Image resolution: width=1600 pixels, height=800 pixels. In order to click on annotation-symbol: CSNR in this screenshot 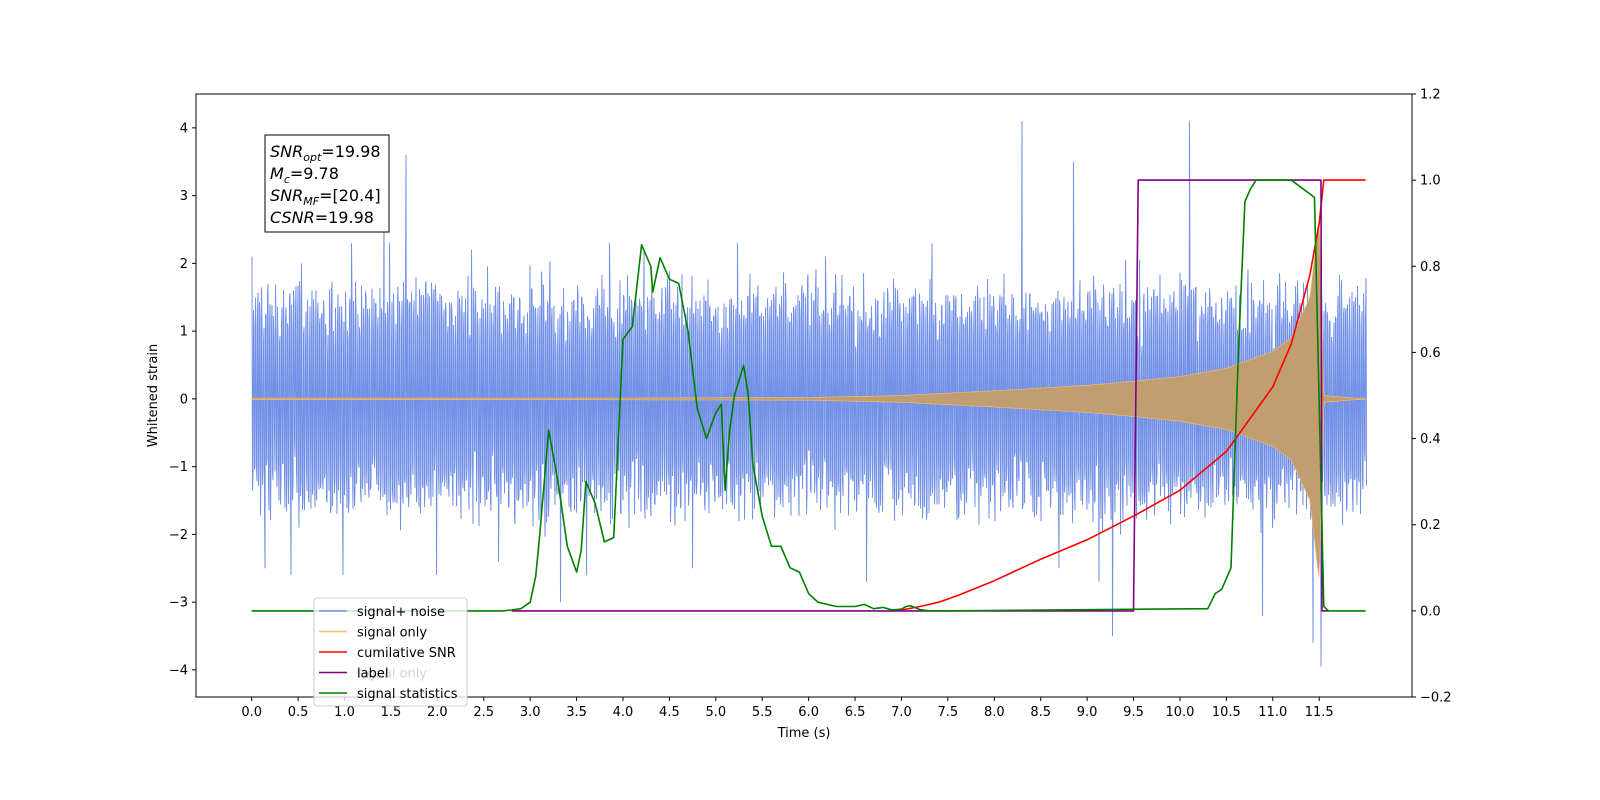, I will do `click(292, 217)`.